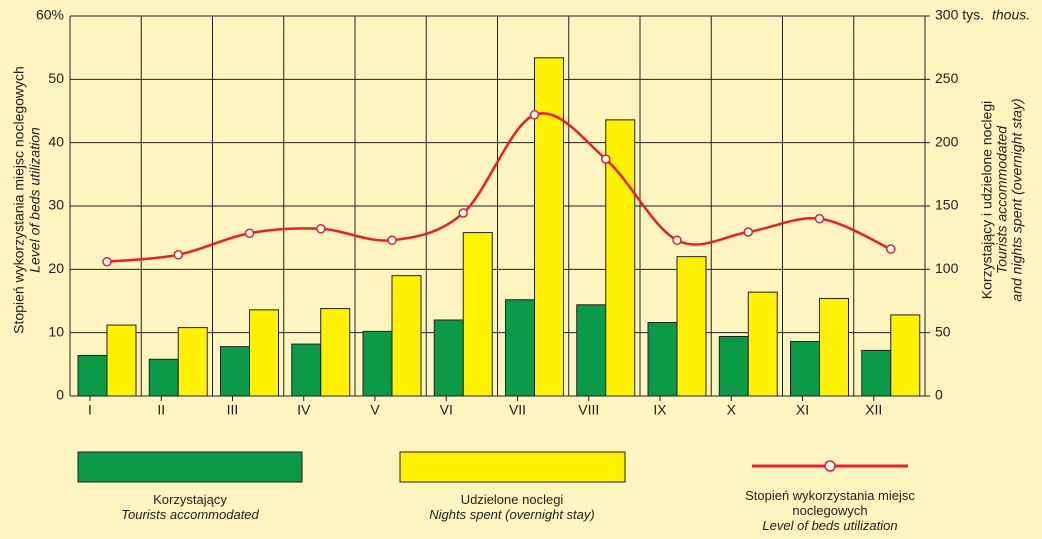 This screenshot has width=1042, height=539. Describe the element at coordinates (947, 78) in the screenshot. I see `y2-tick-label: 250` at that location.